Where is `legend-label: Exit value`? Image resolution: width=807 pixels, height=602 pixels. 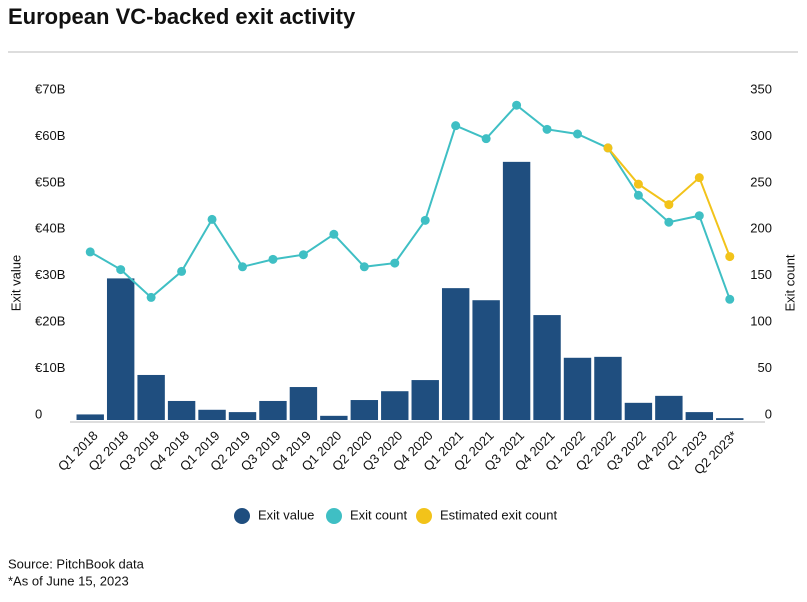
legend-label: Exit value is located at coordinates (286, 514).